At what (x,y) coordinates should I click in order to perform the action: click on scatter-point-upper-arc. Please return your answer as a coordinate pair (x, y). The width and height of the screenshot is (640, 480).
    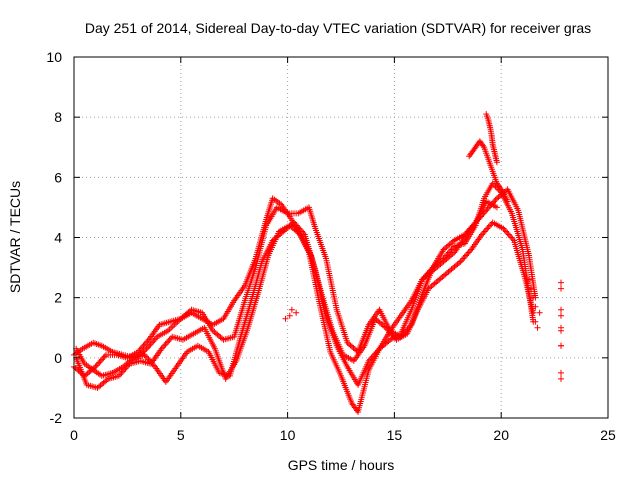
    Looking at the image, I should click on (507, 201).